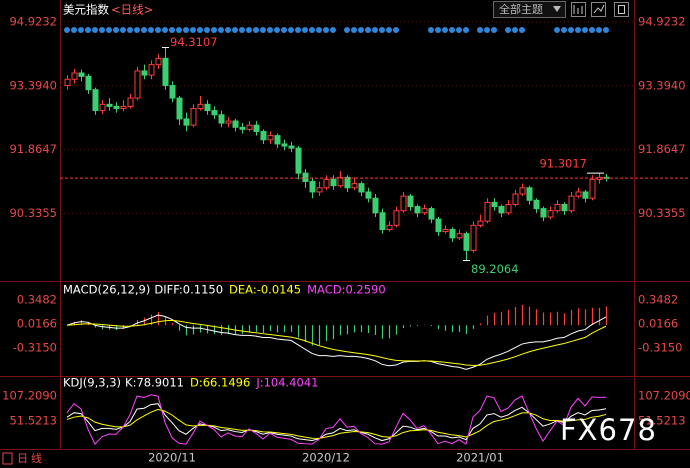 This screenshot has width=690, height=468. I want to click on y-tick-label-right: 0.0166, so click(658, 324).